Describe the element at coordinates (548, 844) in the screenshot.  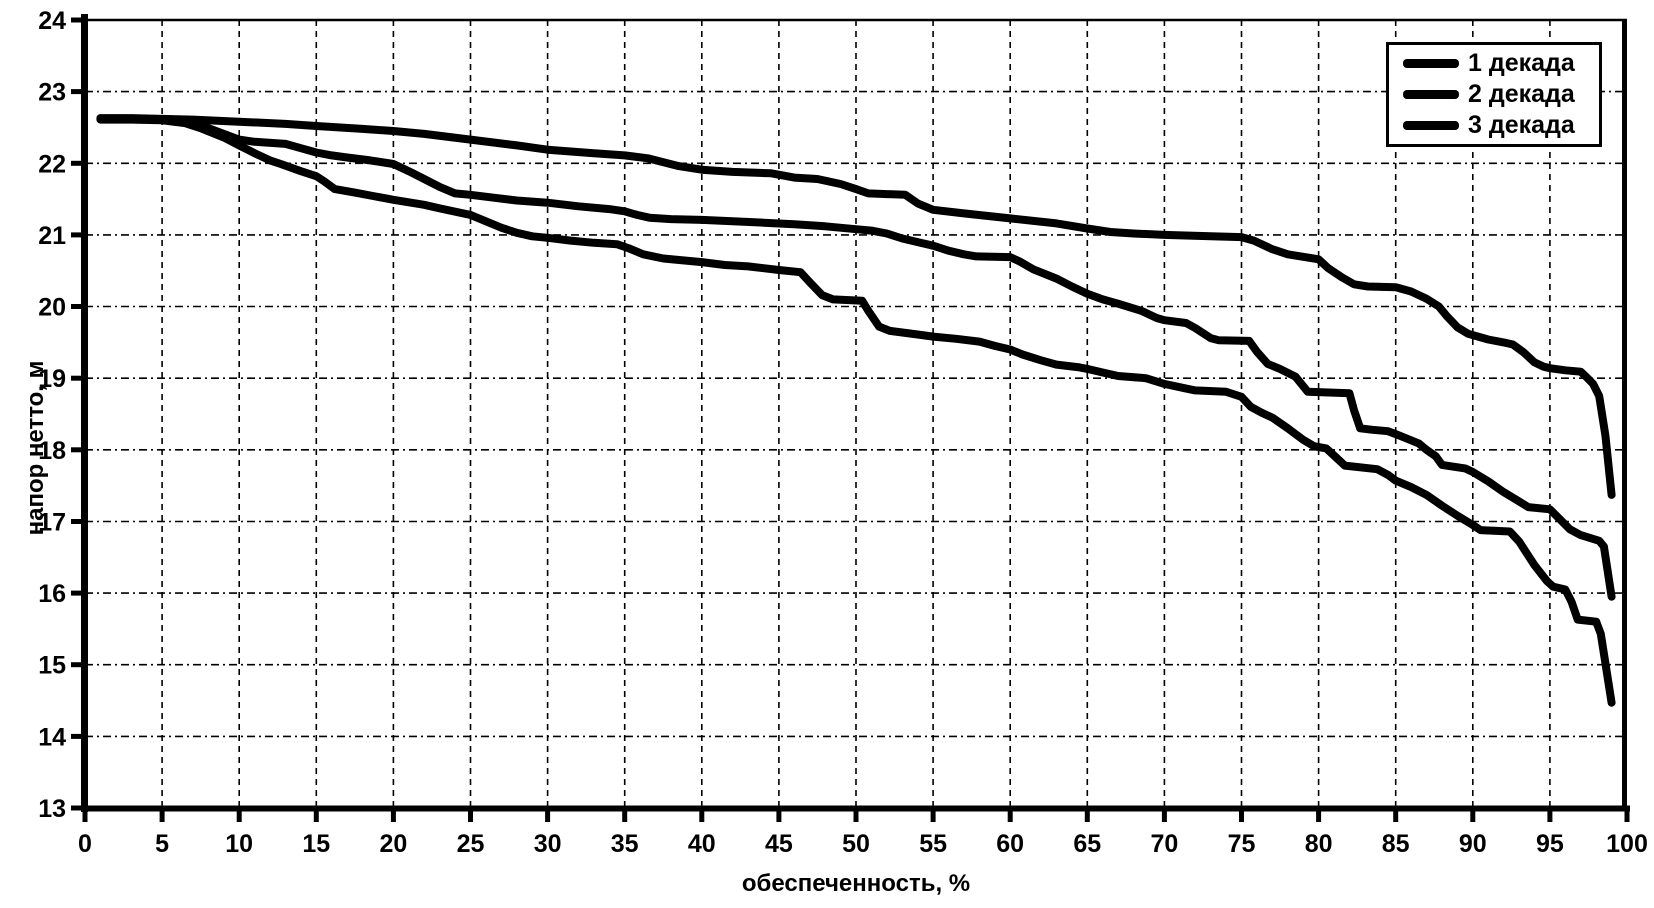
I see `x-tick-label: 30` at that location.